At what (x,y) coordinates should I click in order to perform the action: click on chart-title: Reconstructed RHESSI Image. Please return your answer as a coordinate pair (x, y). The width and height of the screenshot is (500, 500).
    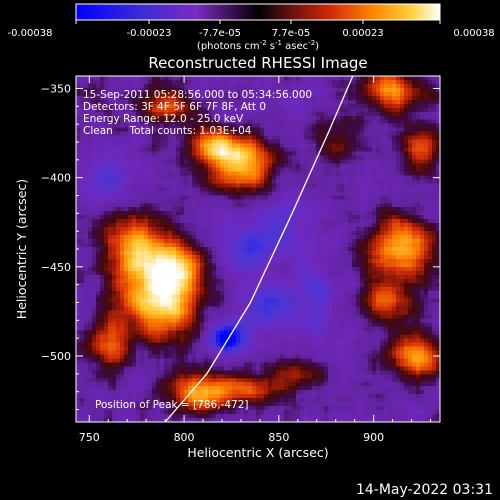
    Looking at the image, I should click on (257, 63).